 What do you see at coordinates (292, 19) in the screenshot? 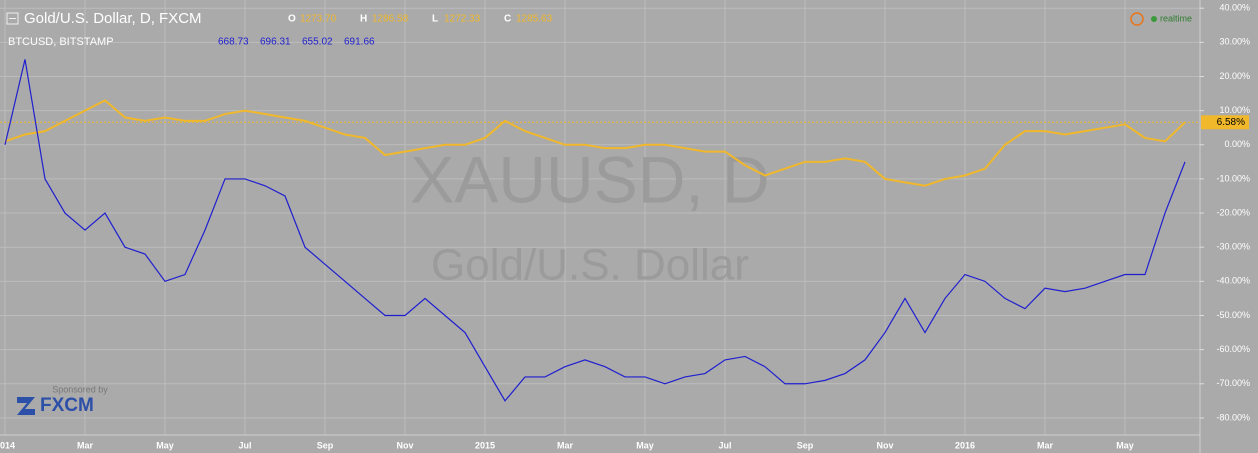
I see `ohlc-key: O` at bounding box center [292, 19].